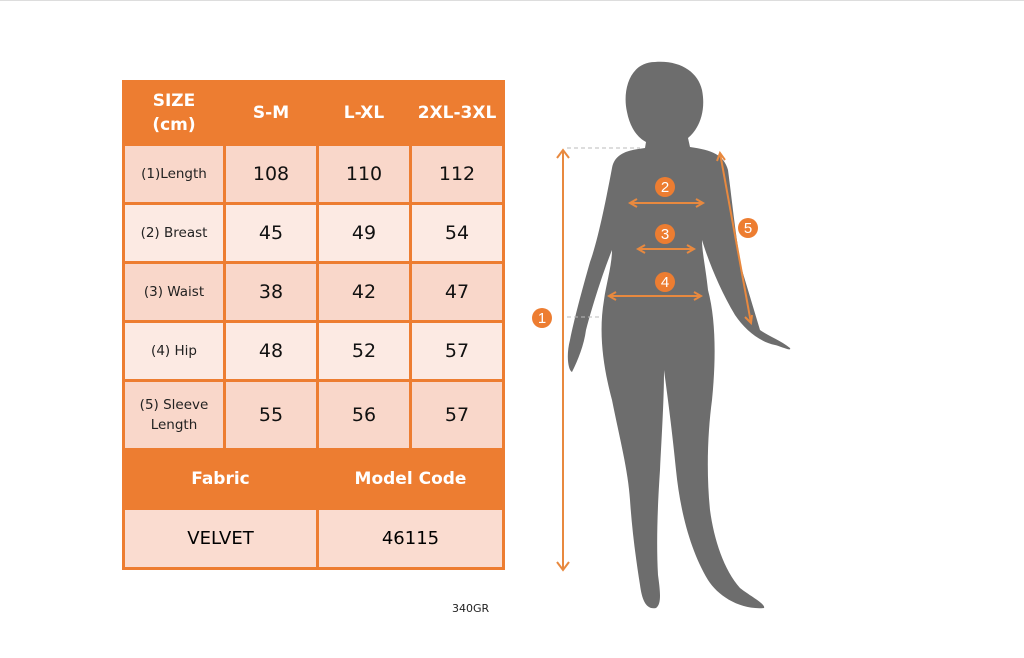 This screenshot has height=658, width=1024. I want to click on table-row: (5) Sleeve Length 55 56 57, so click(313, 415).